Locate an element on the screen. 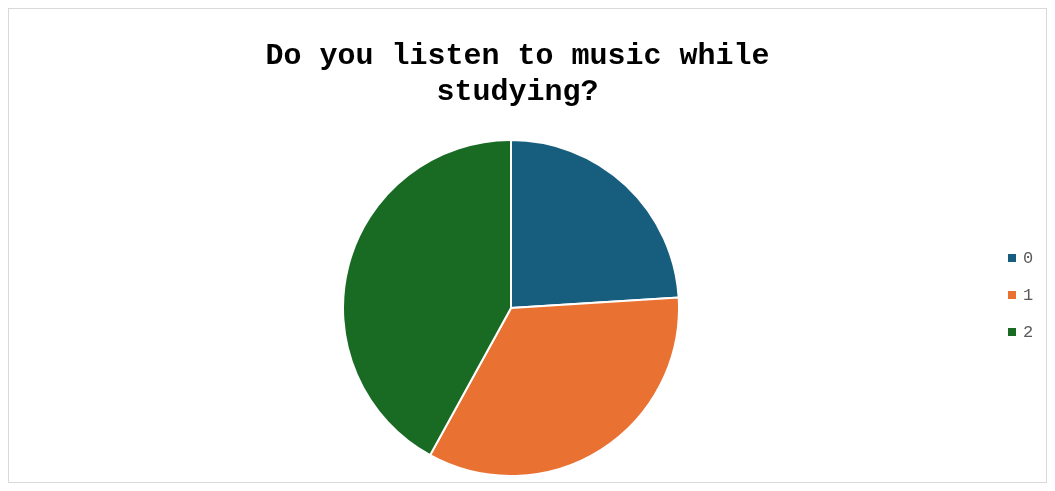 The width and height of the screenshot is (1055, 491). legend-label: 0 is located at coordinates (1028, 258).